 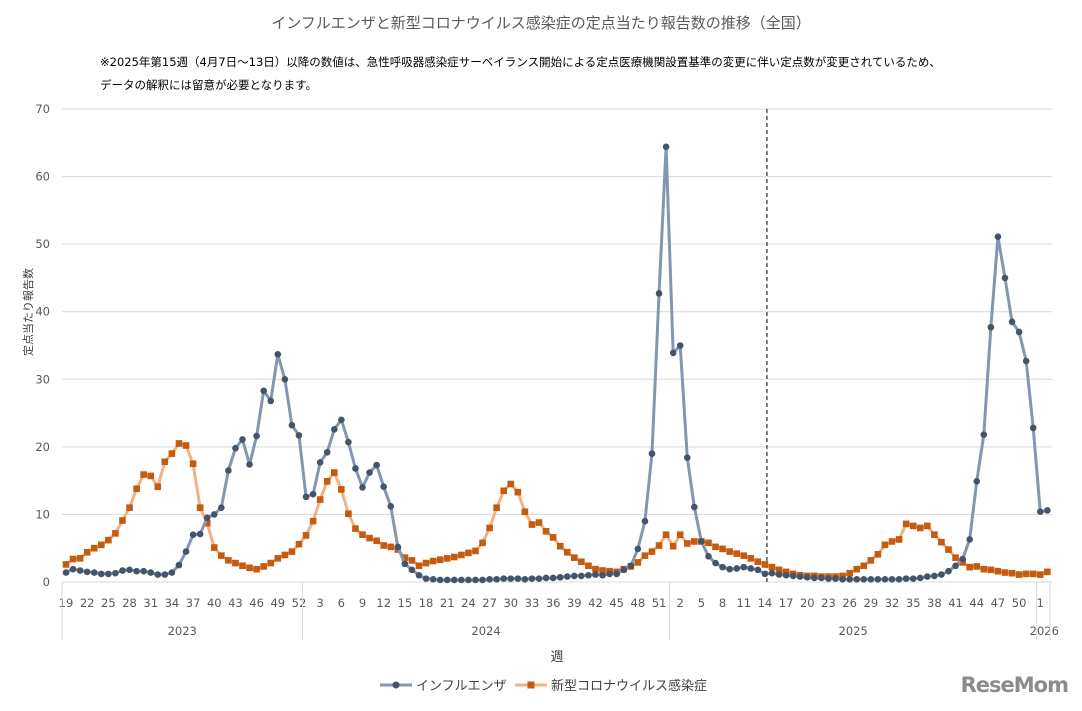 What do you see at coordinates (976, 603) in the screenshot?
I see `x-tick-label: 44` at bounding box center [976, 603].